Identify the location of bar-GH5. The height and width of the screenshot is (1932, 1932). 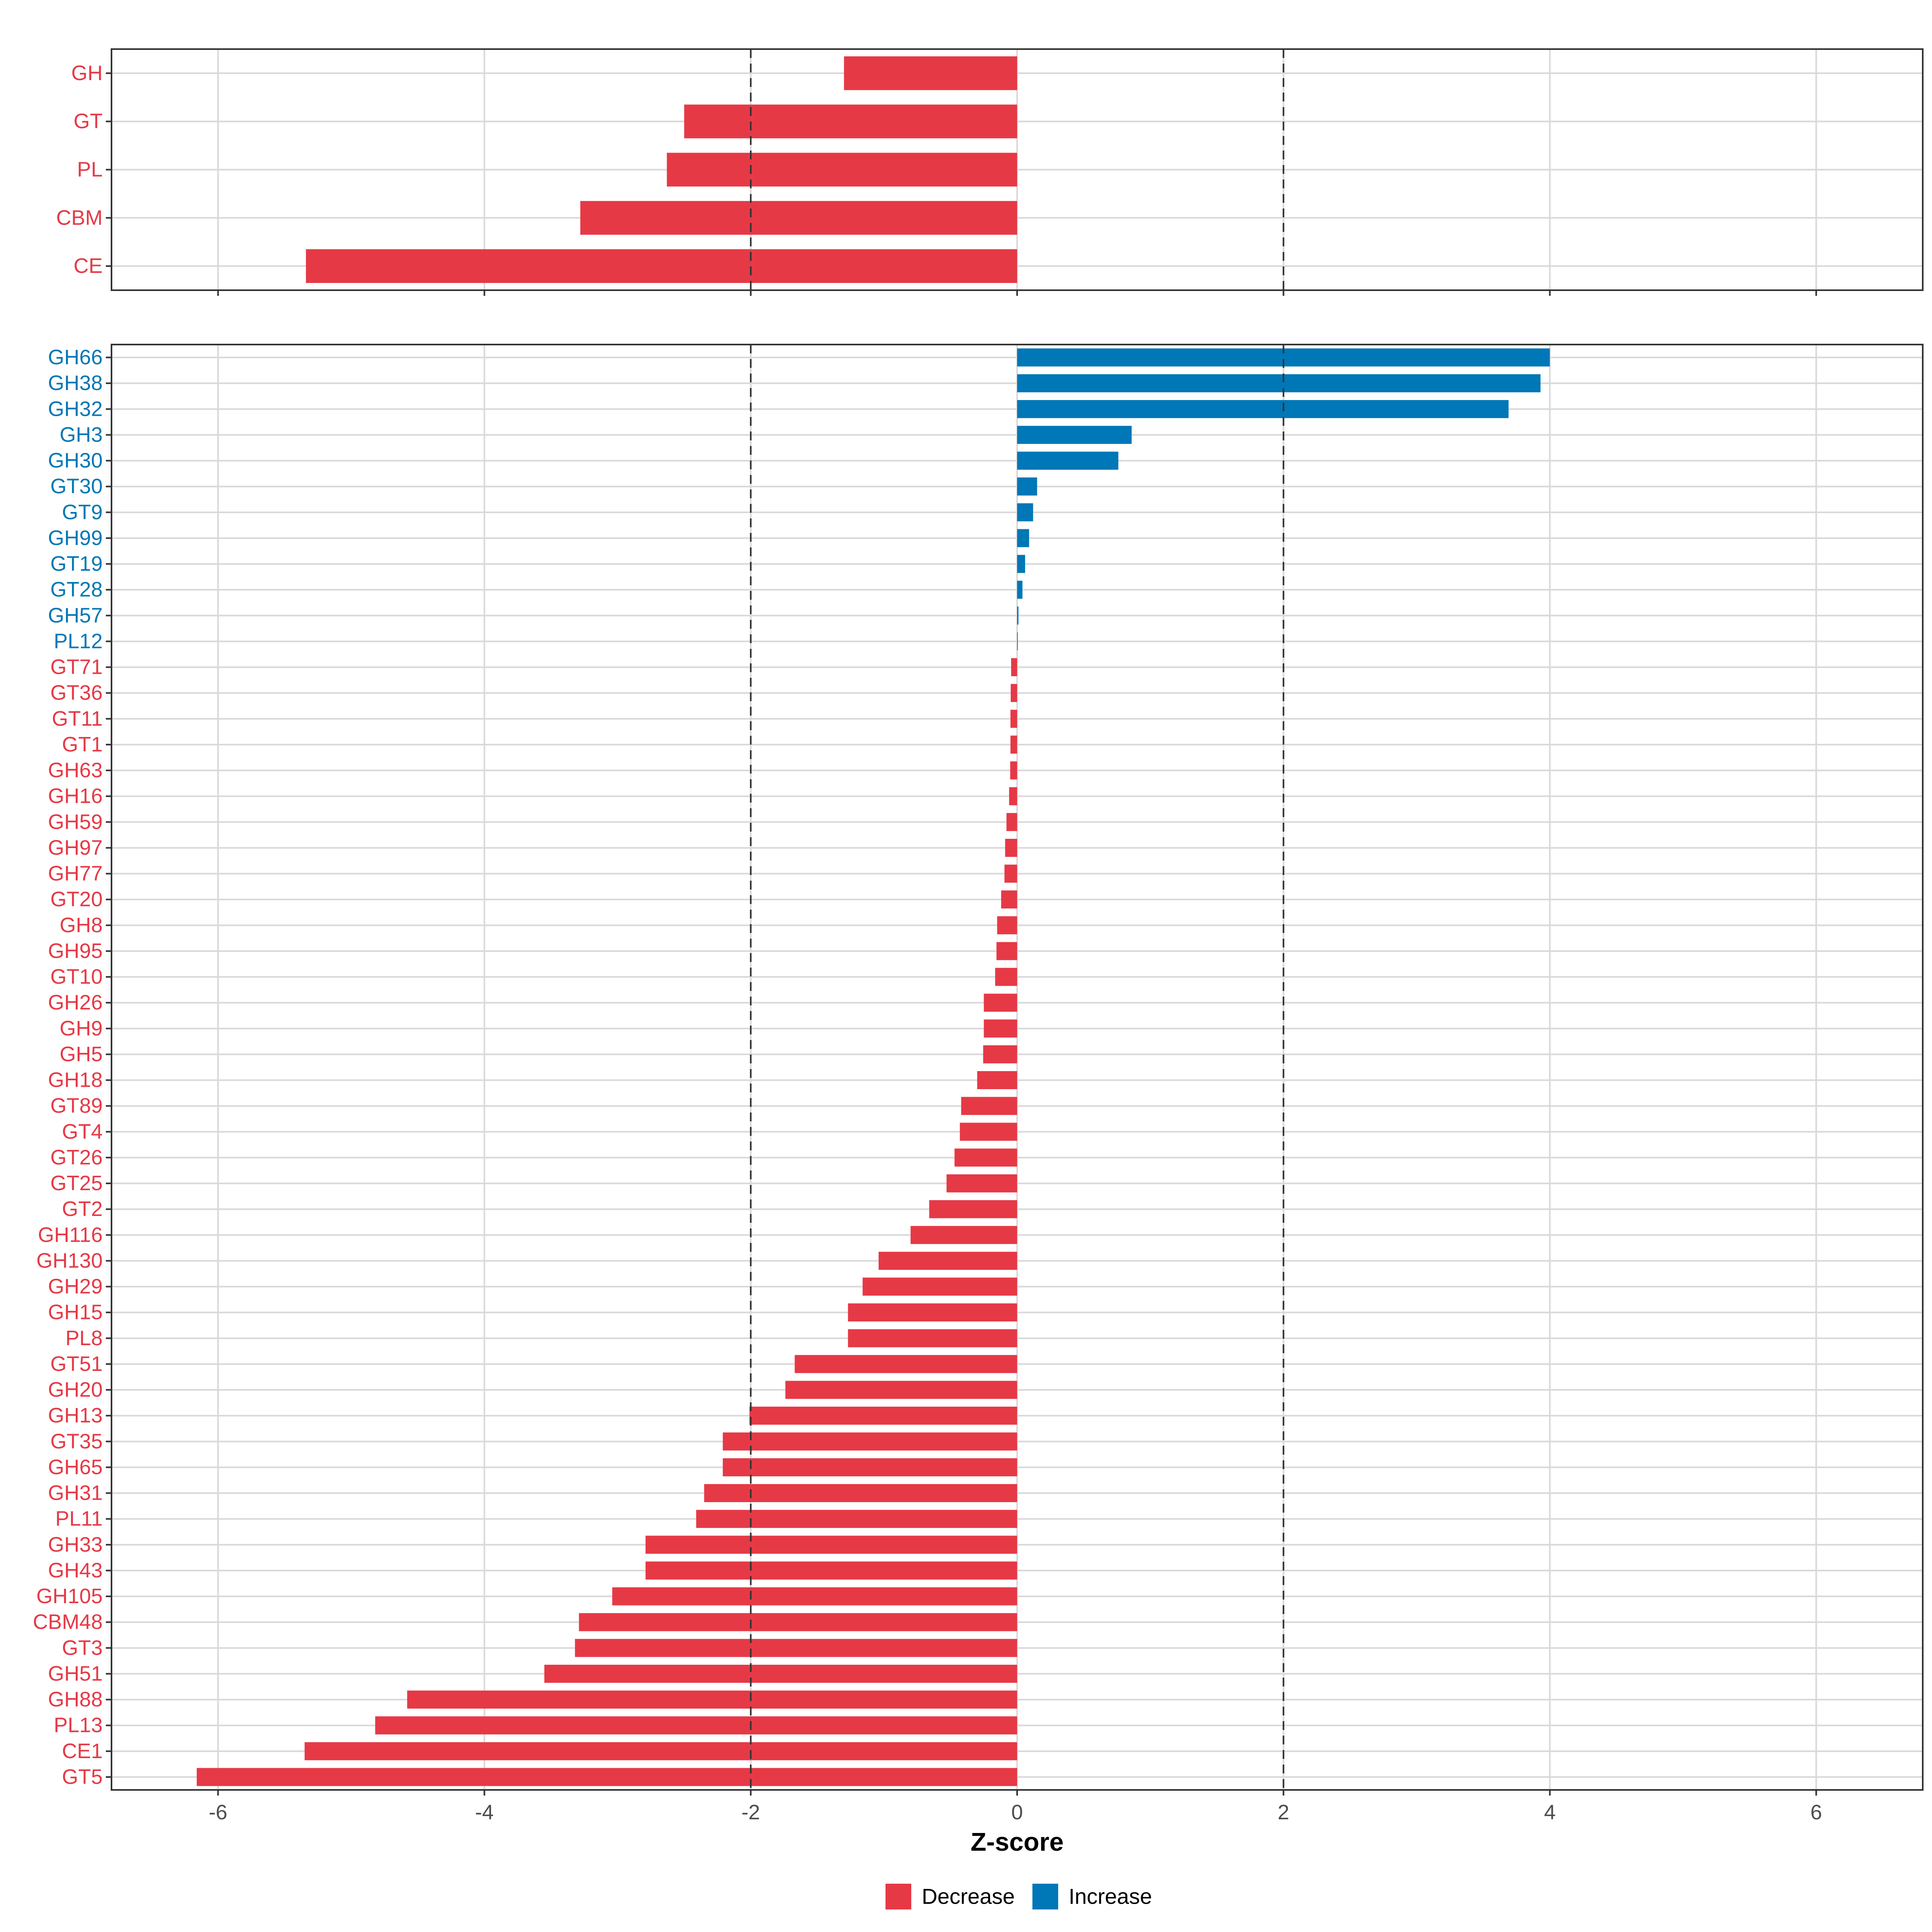
(1000, 1054).